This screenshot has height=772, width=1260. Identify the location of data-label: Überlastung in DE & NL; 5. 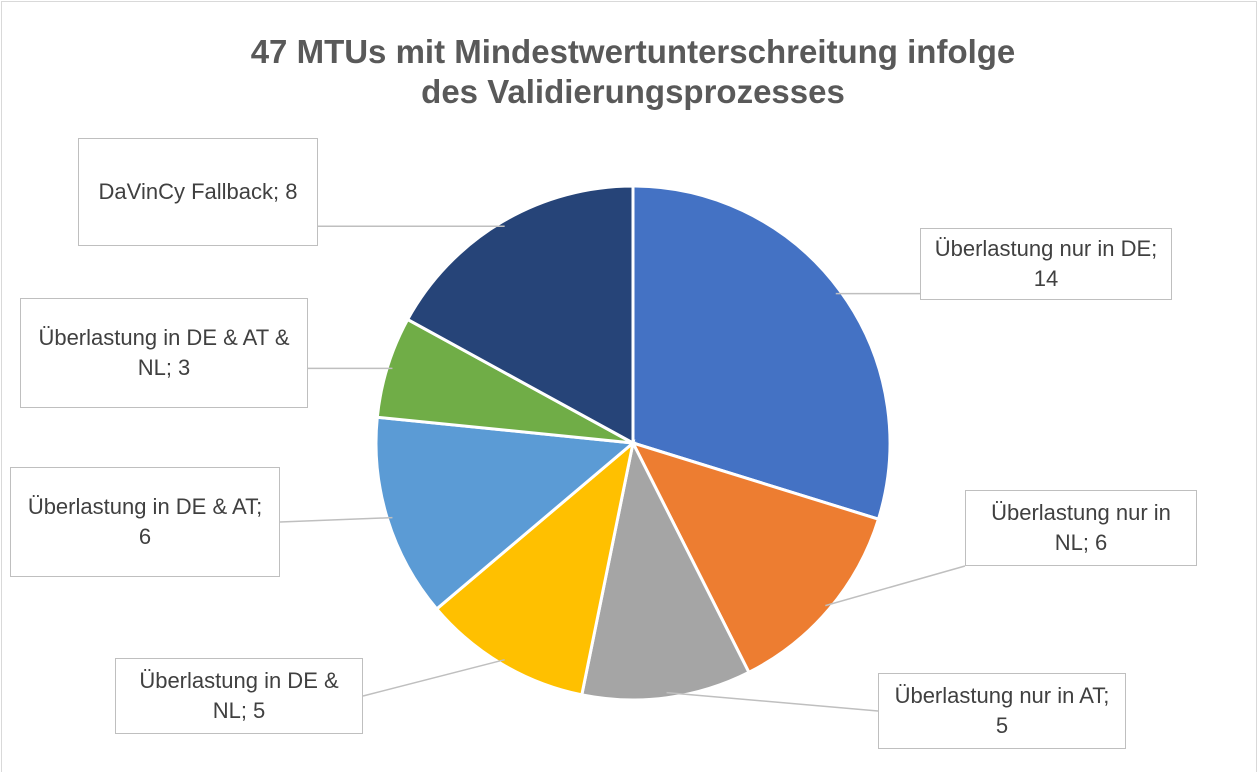
(239, 696).